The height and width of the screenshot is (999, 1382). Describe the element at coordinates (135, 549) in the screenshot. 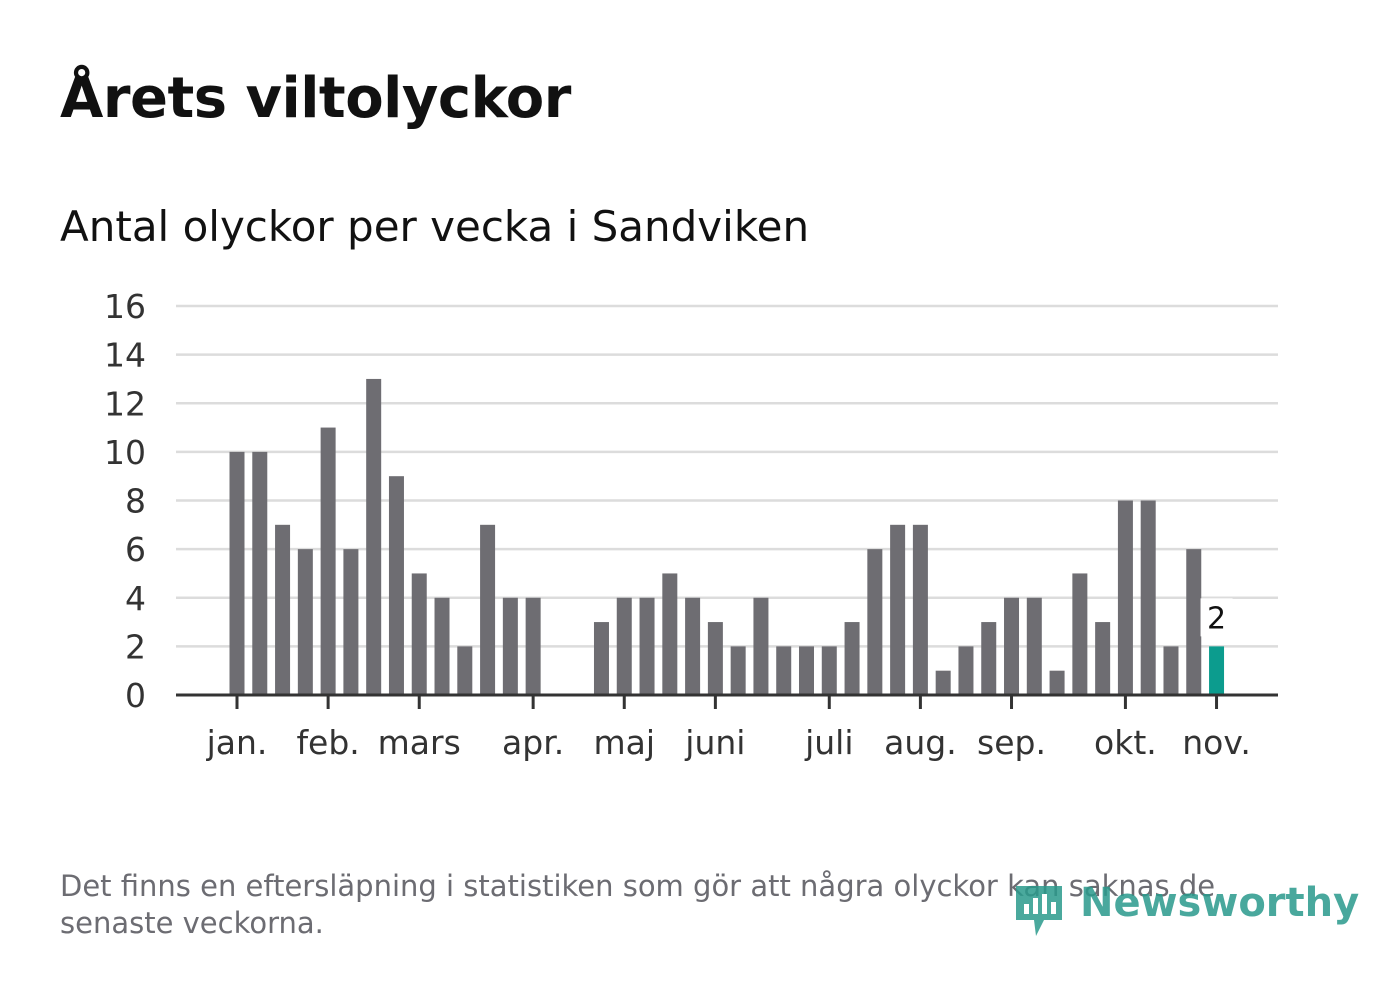

I see `y-tick-label: 6` at that location.